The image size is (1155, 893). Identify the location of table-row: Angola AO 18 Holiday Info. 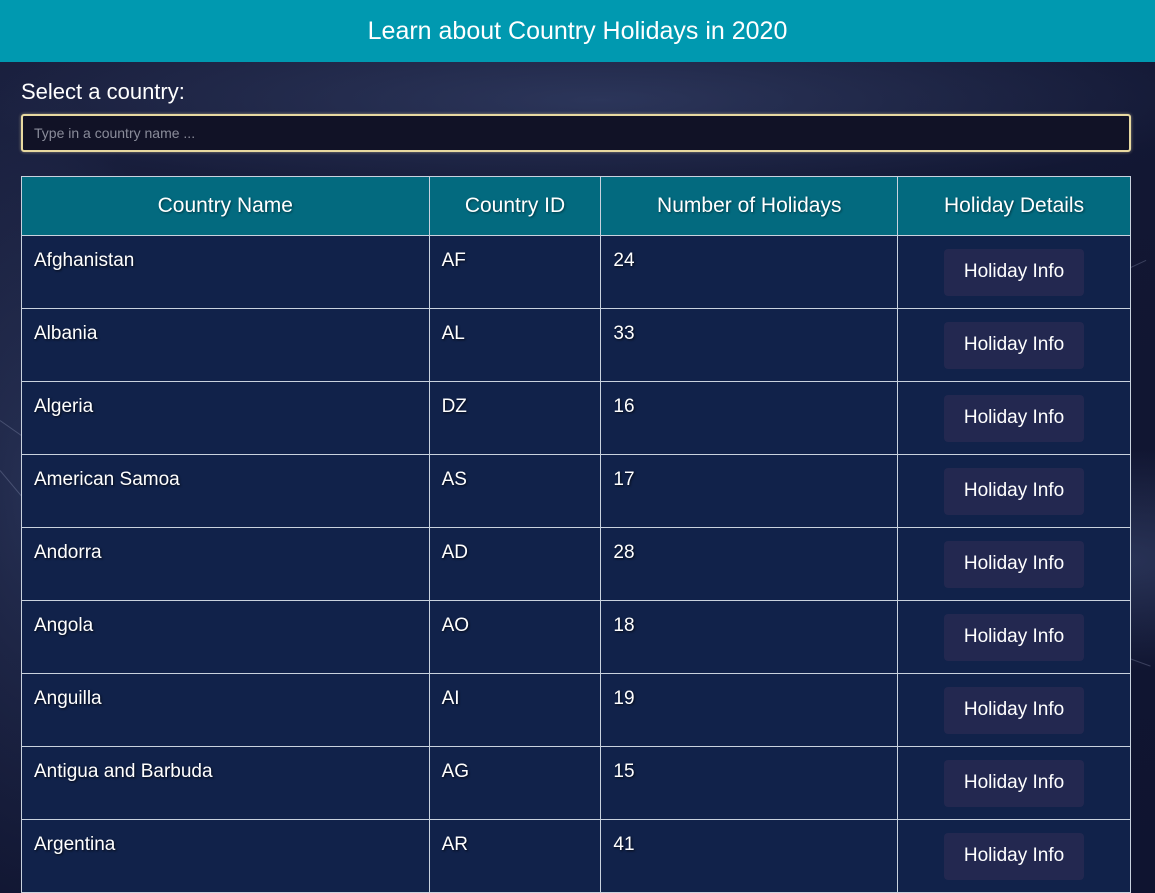
(576, 637).